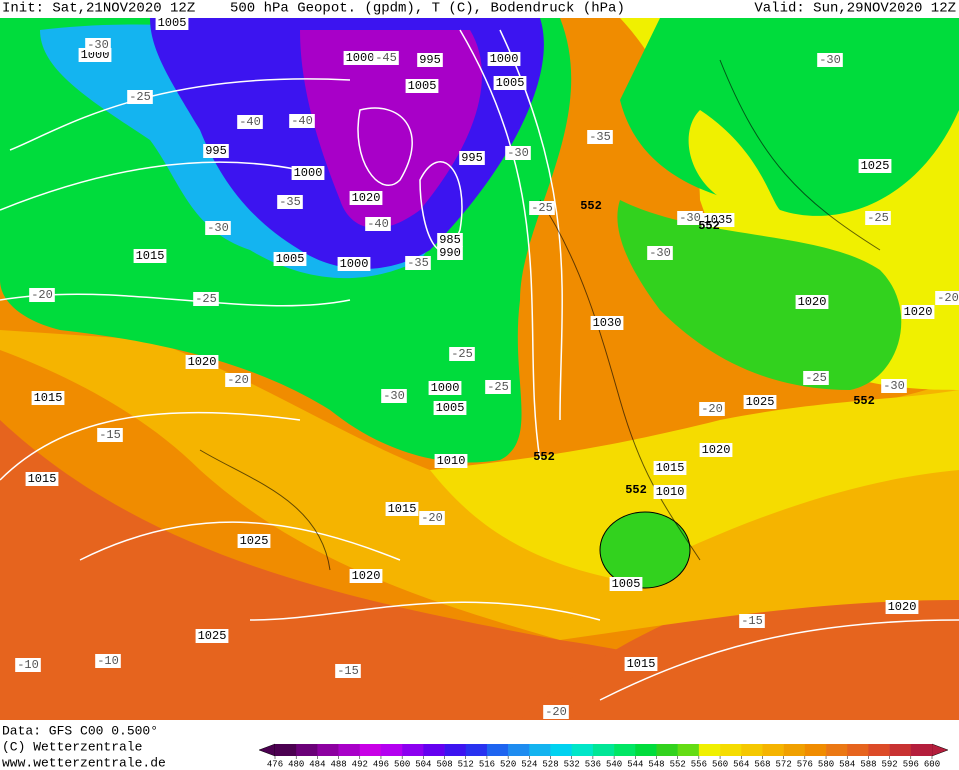 This screenshot has width=959, height=770. I want to click on isobar-label: 1015, so click(42, 479).